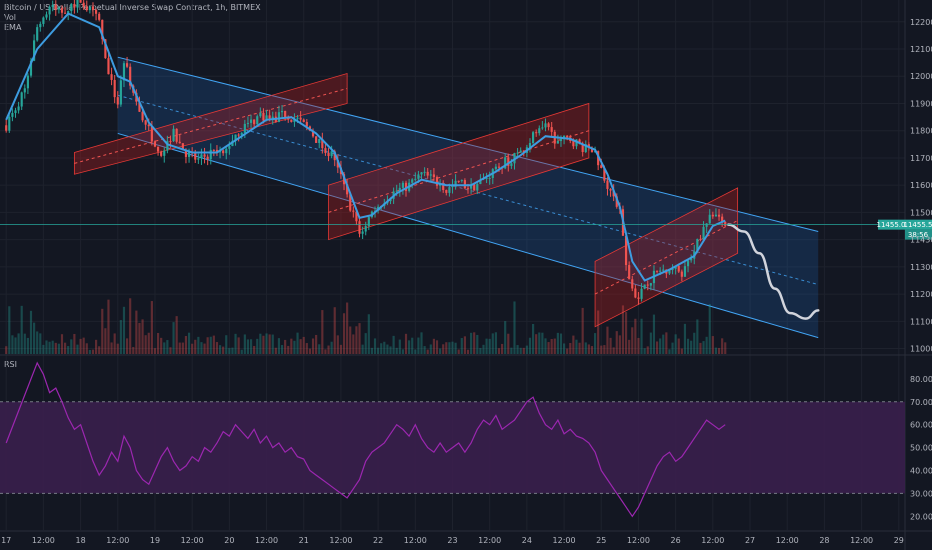 This screenshot has width=932, height=550. What do you see at coordinates (489, 540) in the screenshot?
I see `time-tick-label: 12:00` at bounding box center [489, 540].